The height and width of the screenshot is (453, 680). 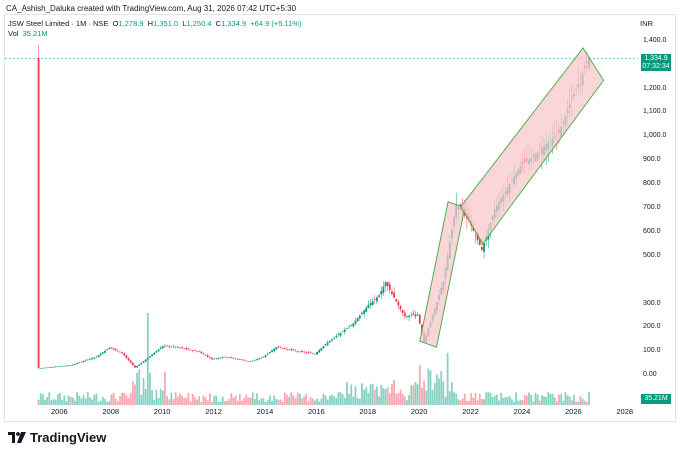 I want to click on time-axis-label: 2018, so click(x=368, y=411).